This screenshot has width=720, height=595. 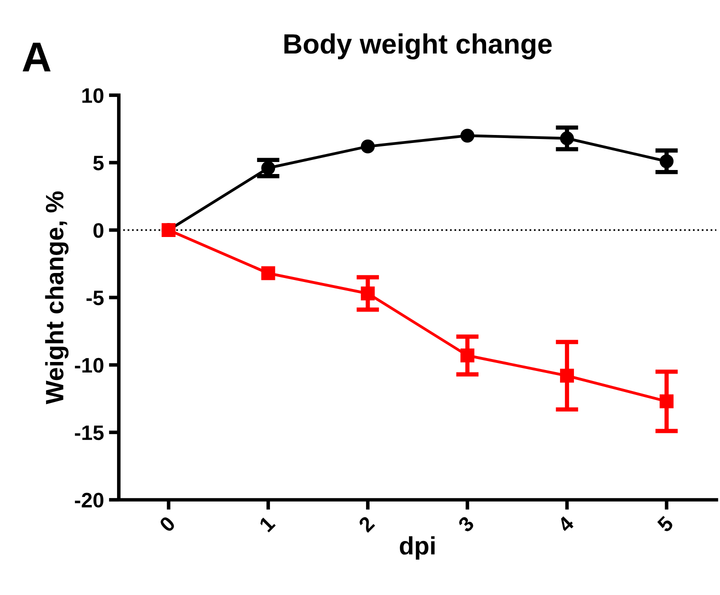 I want to click on y-tick-label: 0, so click(x=98, y=230).